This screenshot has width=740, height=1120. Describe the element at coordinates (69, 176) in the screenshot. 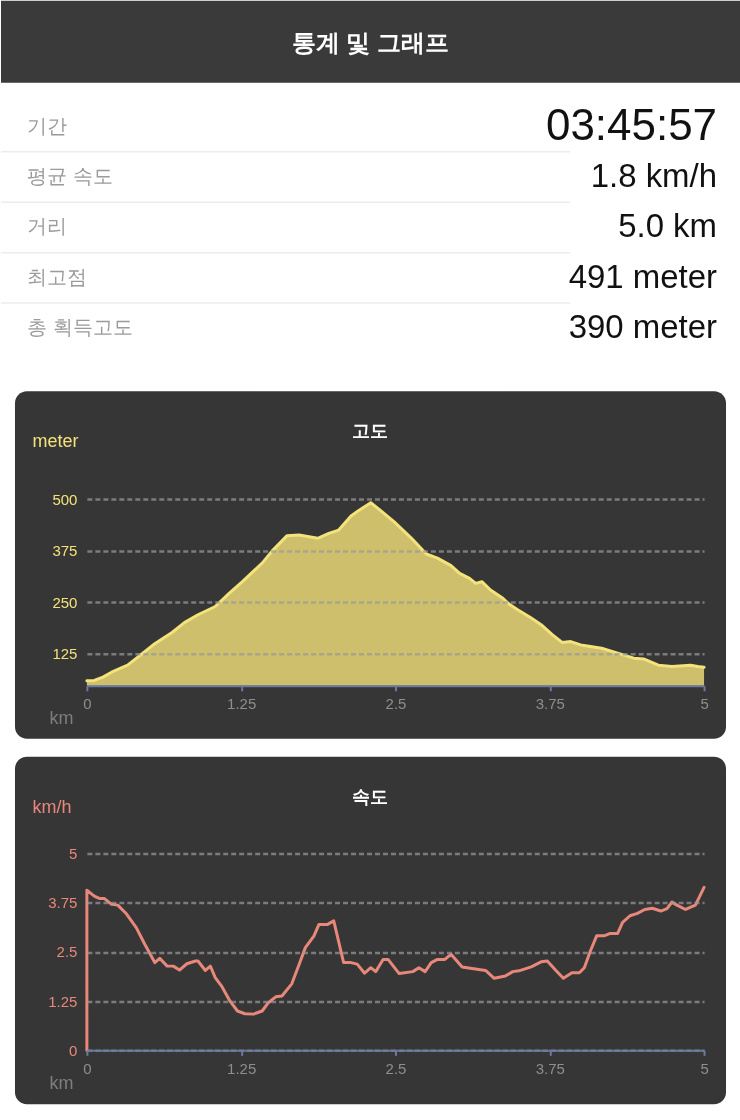

I see `category-label: 평균 속도` at that location.